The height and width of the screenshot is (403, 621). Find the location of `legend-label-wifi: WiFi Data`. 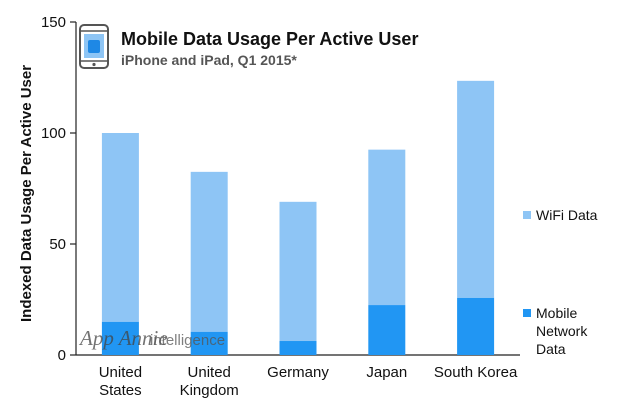

legend-label-wifi: WiFi Data is located at coordinates (567, 215).